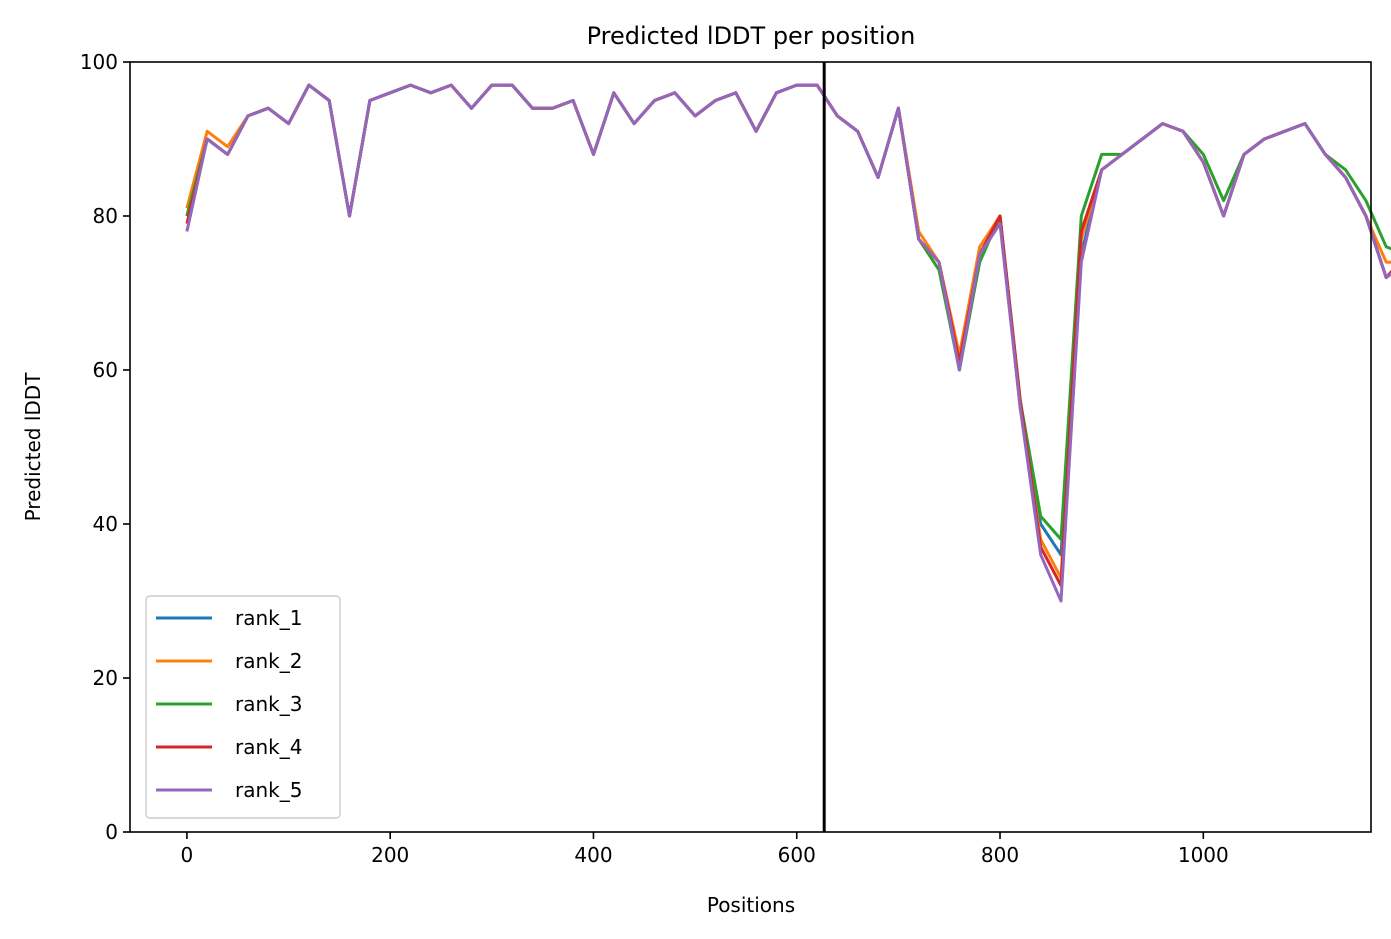 Image resolution: width=1391 pixels, height=939 pixels. I want to click on legend-label-rank_2: rank_2, so click(268, 661).